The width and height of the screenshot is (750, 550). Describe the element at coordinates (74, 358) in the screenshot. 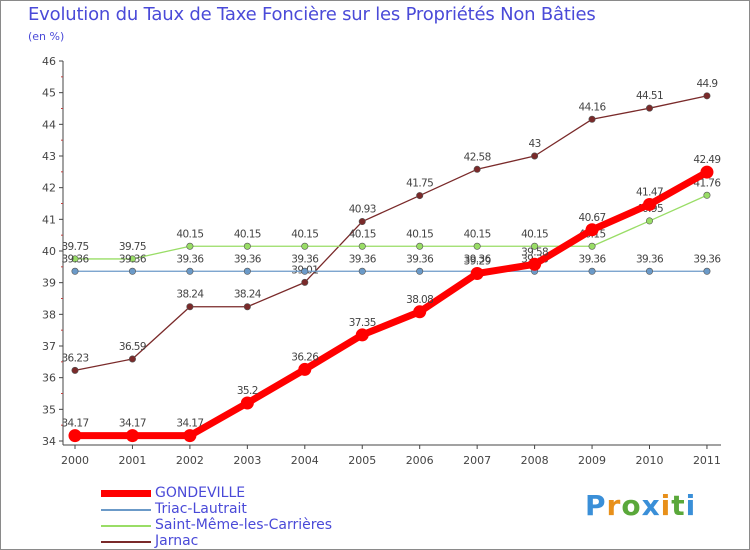

I see `data-label: 36.23` at that location.